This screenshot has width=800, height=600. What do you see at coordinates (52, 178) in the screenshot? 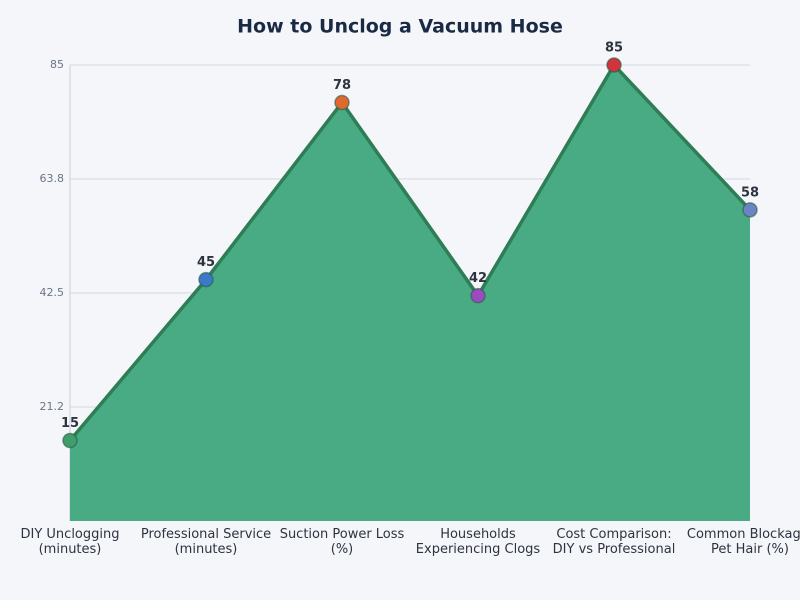
I see `y-tick-label: 63.8` at bounding box center [52, 178].